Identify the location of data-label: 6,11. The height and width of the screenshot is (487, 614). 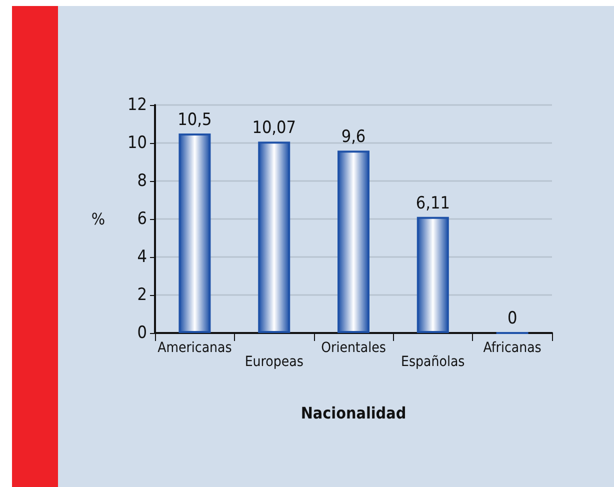
(433, 203).